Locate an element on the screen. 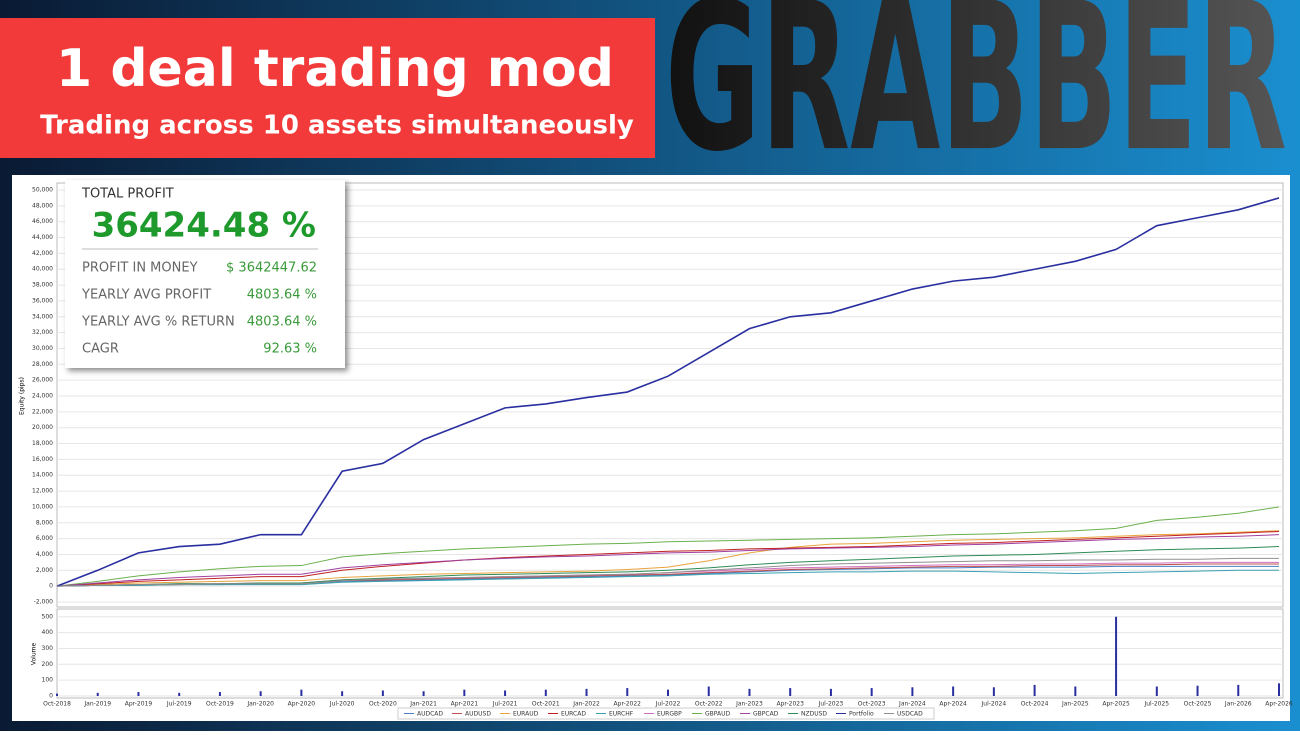 This screenshot has height=735, width=1300. y-tick-label: 46,000 is located at coordinates (42, 221).